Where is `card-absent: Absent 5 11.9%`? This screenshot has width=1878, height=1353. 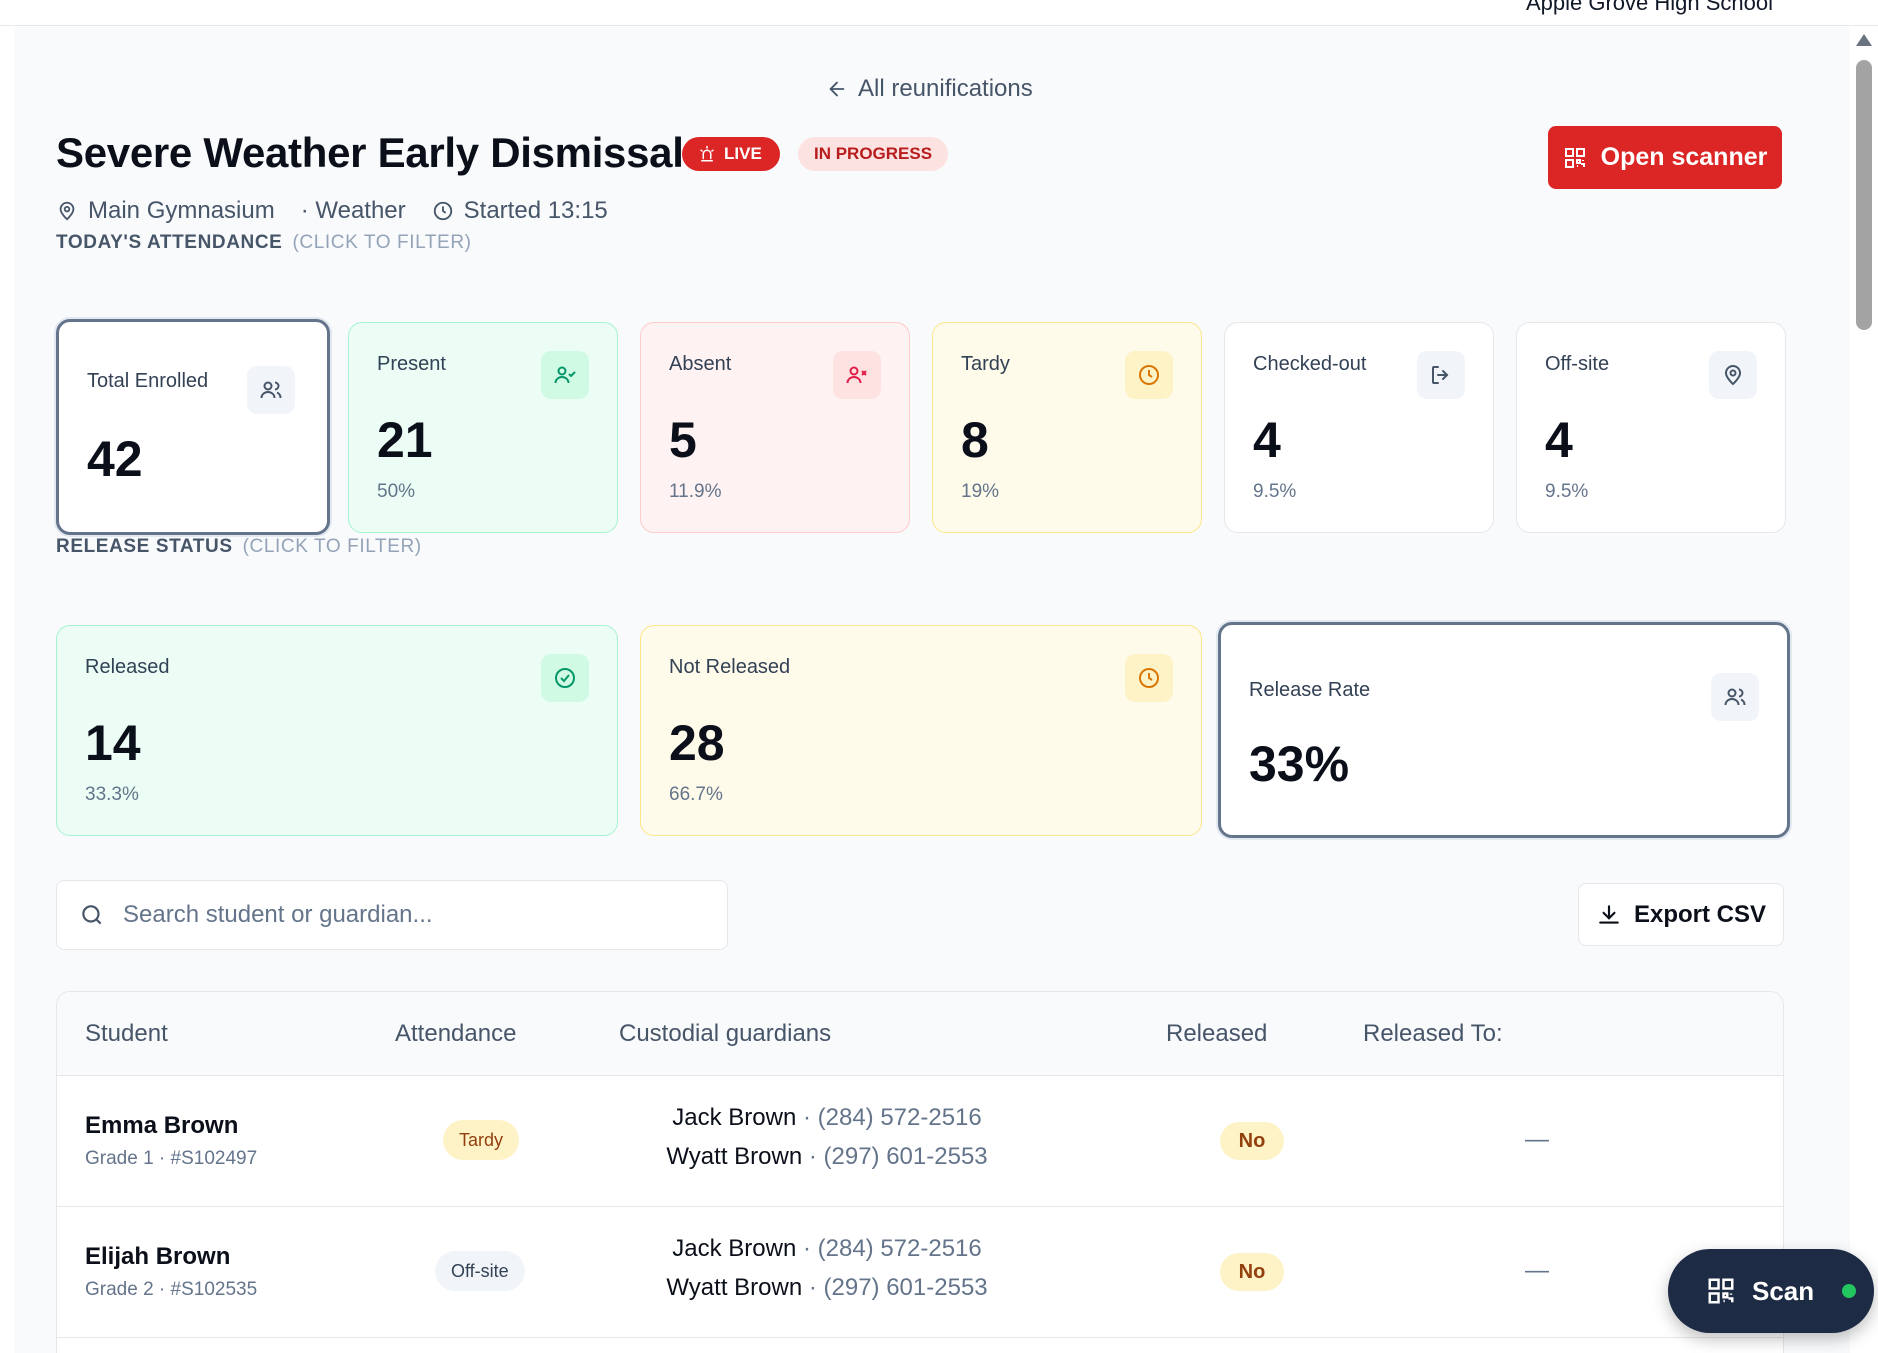
card-absent: Absent 5 11.9% is located at coordinates (775, 427).